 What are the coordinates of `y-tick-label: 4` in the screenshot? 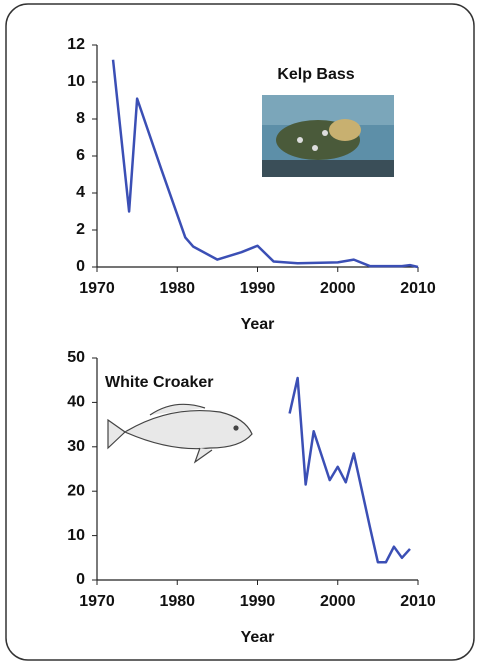 It's located at (80, 192).